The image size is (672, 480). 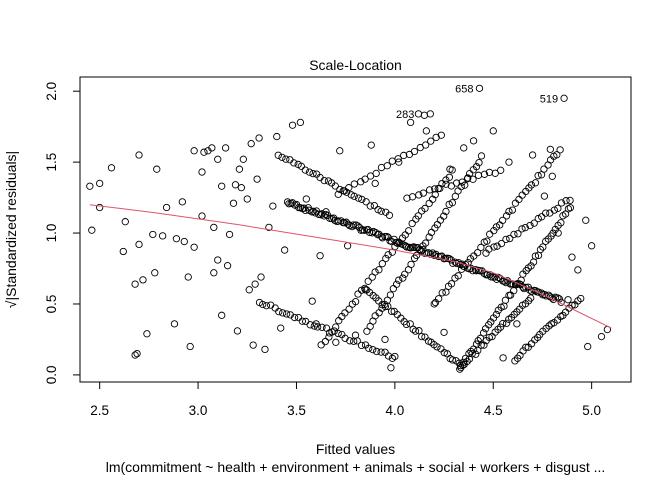 I want to click on x-axis-label: Fitted values, so click(x=355, y=449).